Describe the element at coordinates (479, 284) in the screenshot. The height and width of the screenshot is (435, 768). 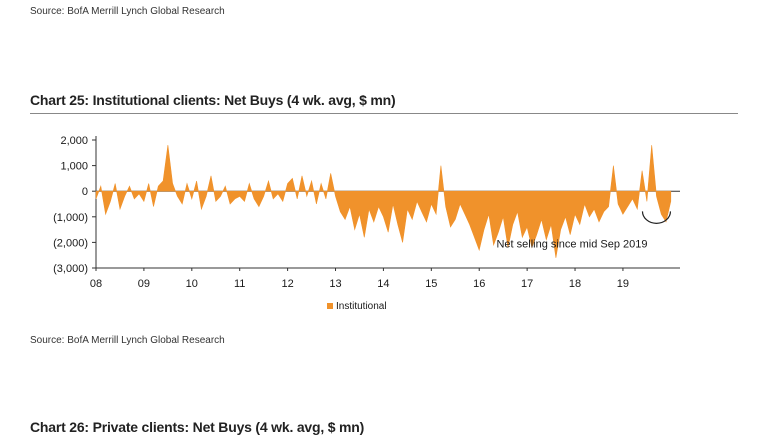
I see `x-tick-label: 16` at that location.